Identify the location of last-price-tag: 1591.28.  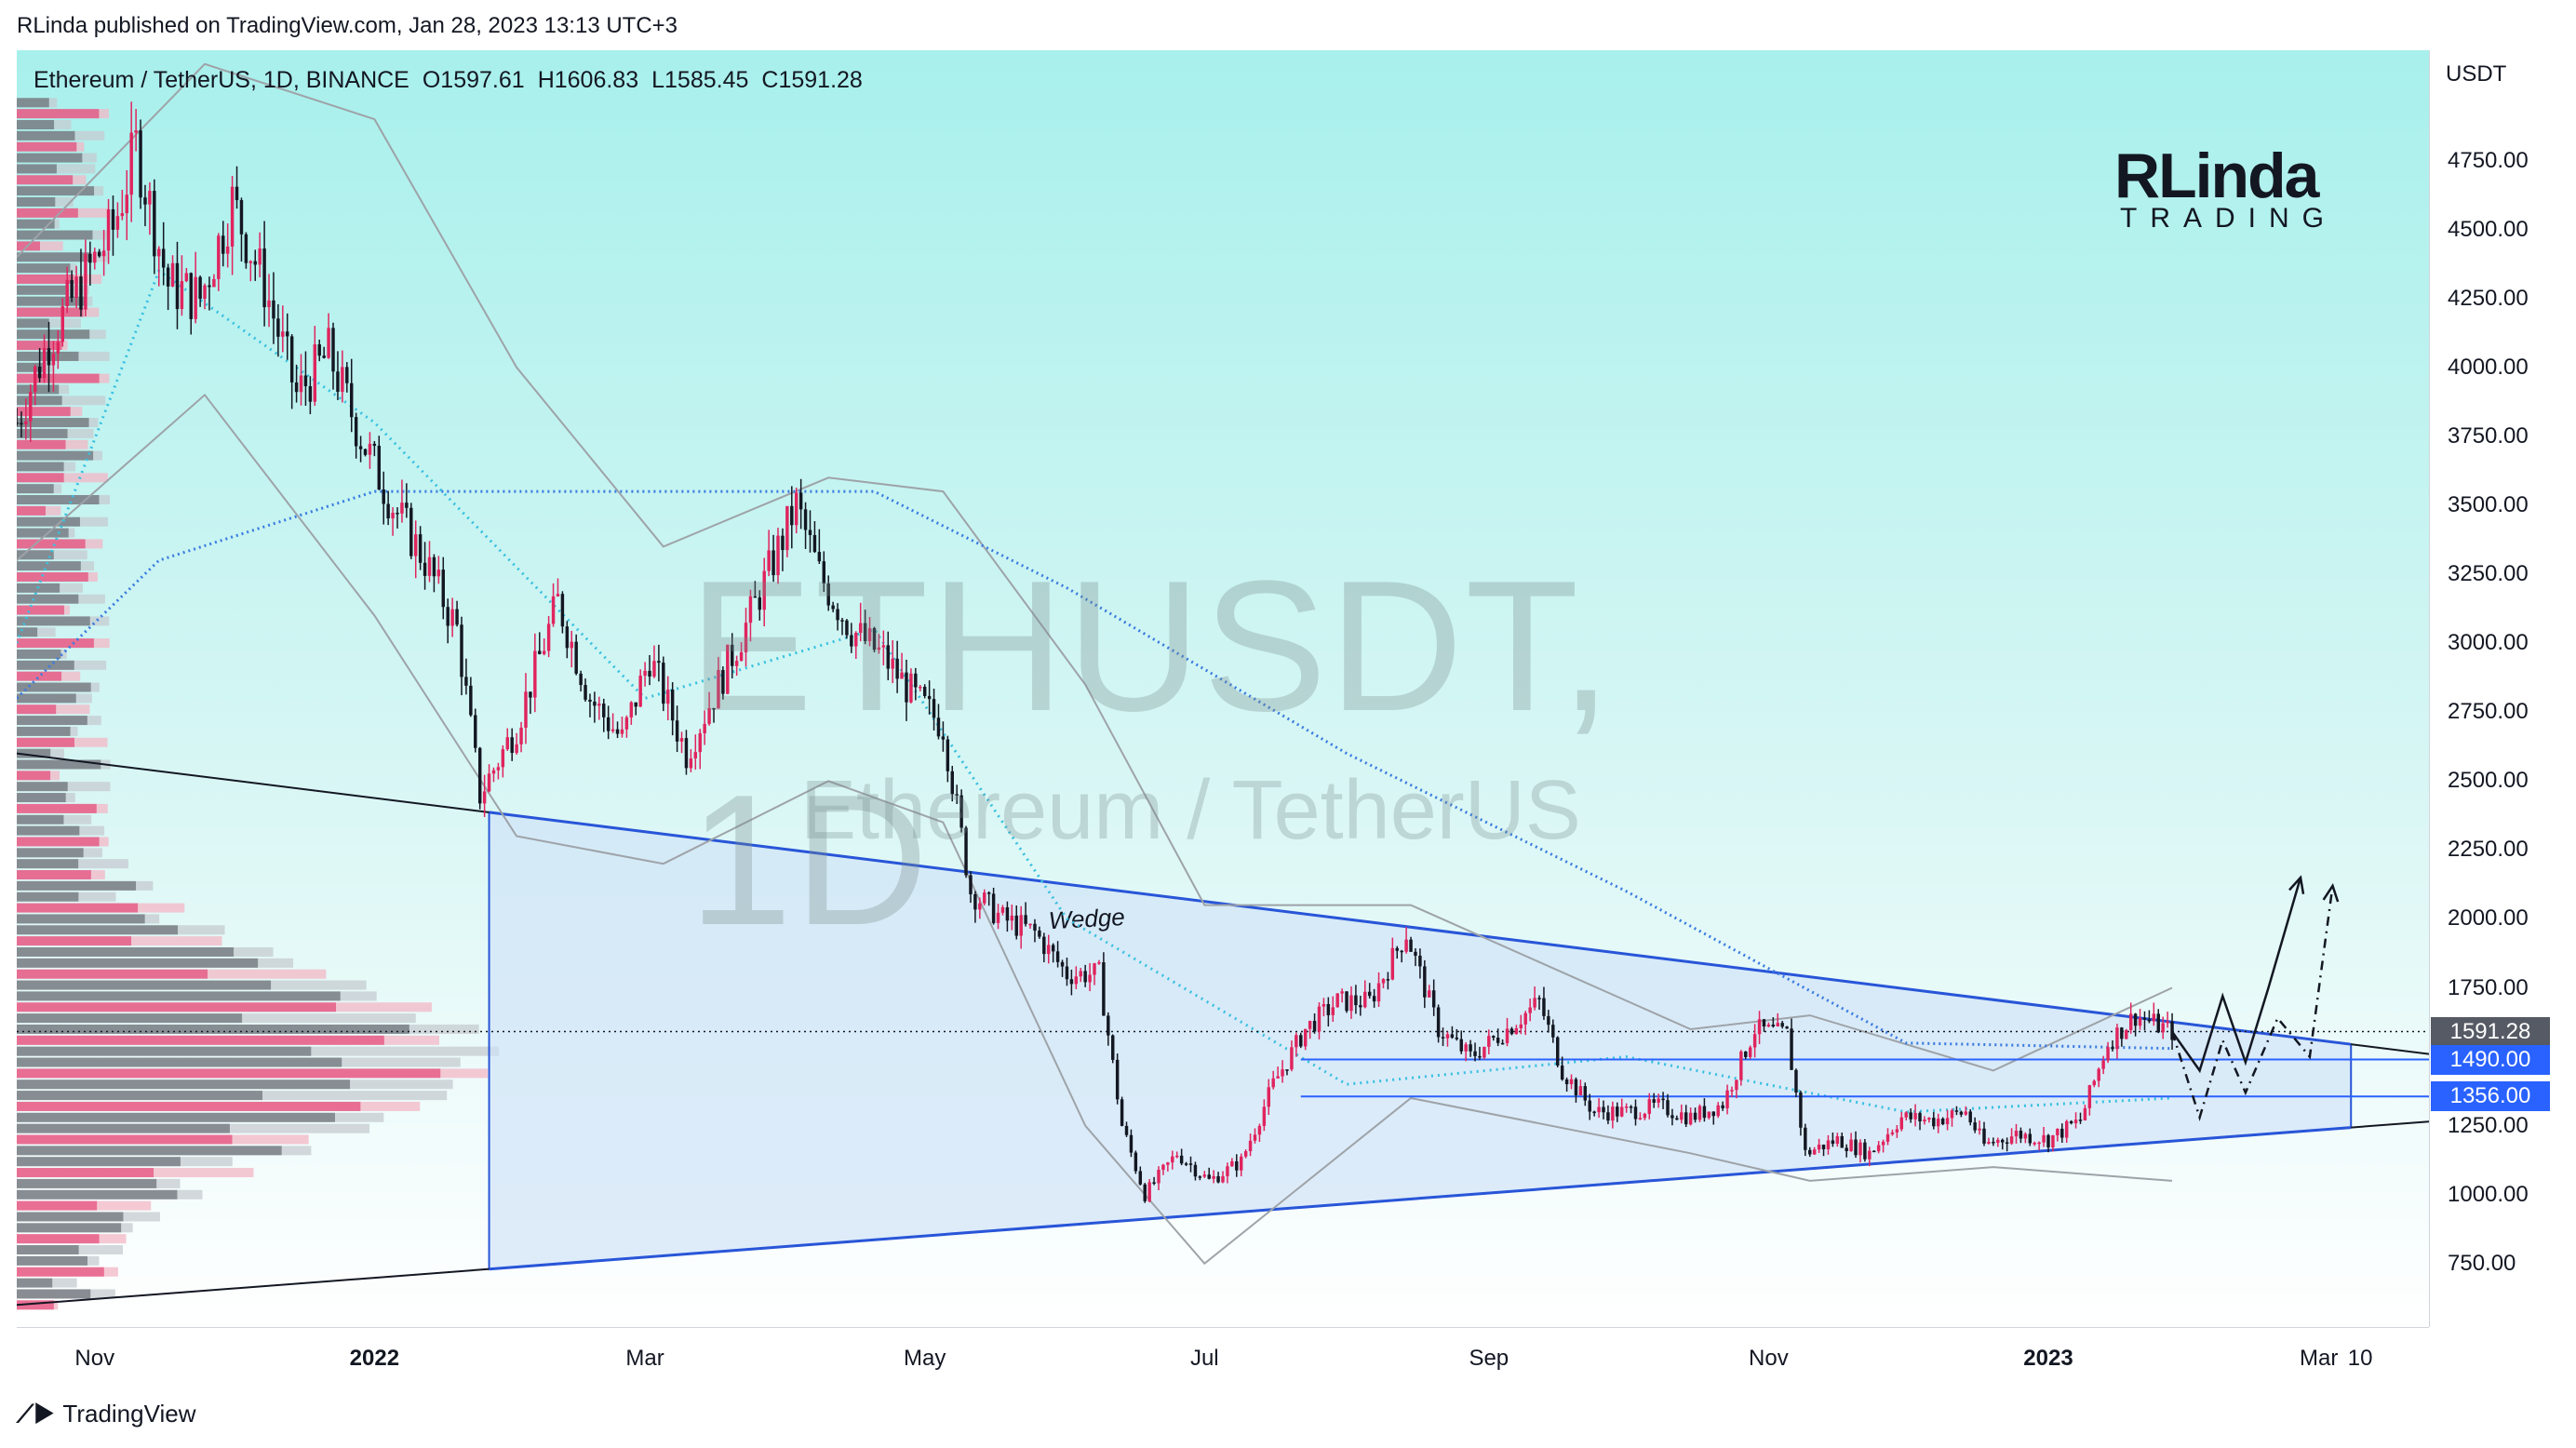
(2490, 1031).